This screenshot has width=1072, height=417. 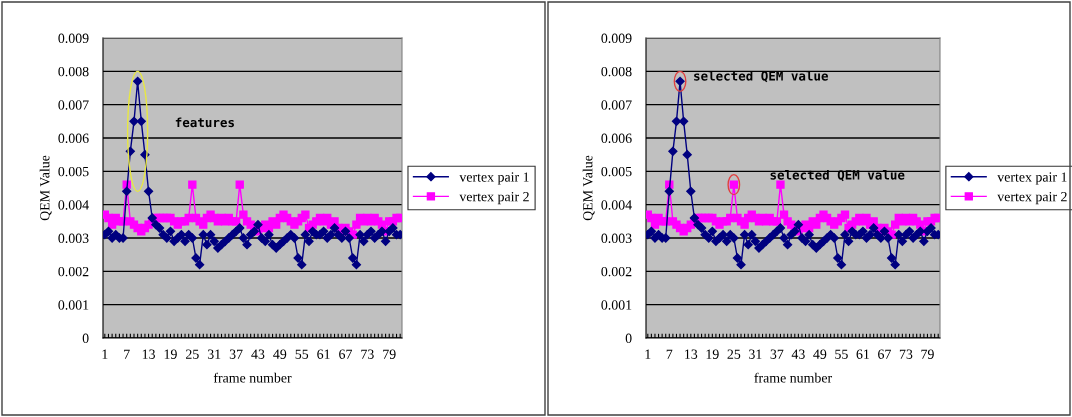 I want to click on annotation: features, so click(x=204, y=122).